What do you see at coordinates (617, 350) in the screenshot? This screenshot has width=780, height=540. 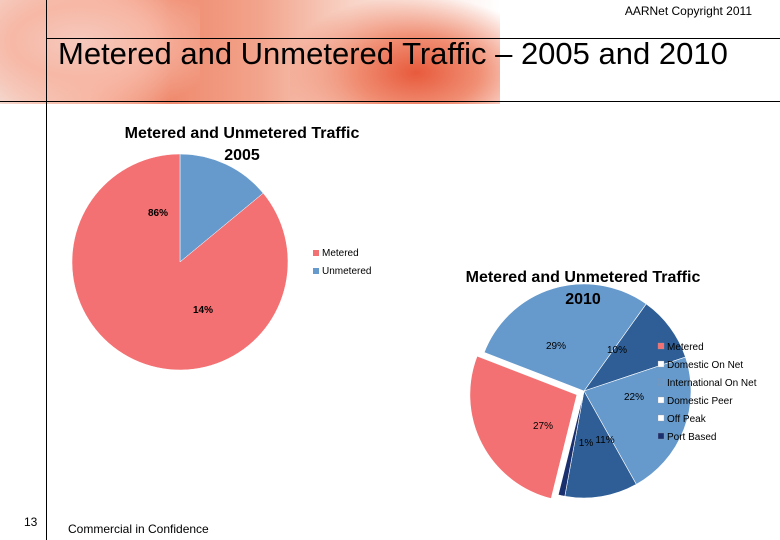 I see `data-label-metered: 10%` at bounding box center [617, 350].